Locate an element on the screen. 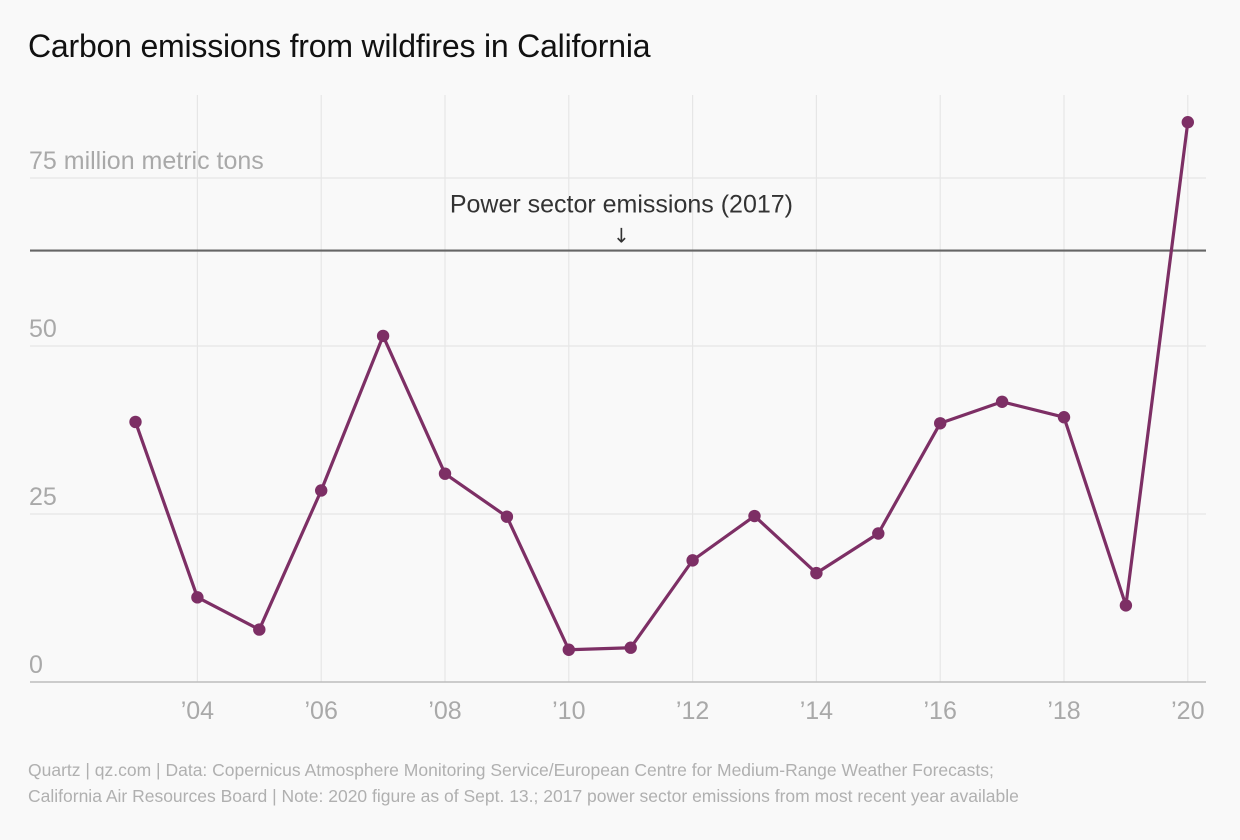 Image resolution: width=1240 pixels, height=840 pixels. x-tick-label: ’04 is located at coordinates (197, 711).